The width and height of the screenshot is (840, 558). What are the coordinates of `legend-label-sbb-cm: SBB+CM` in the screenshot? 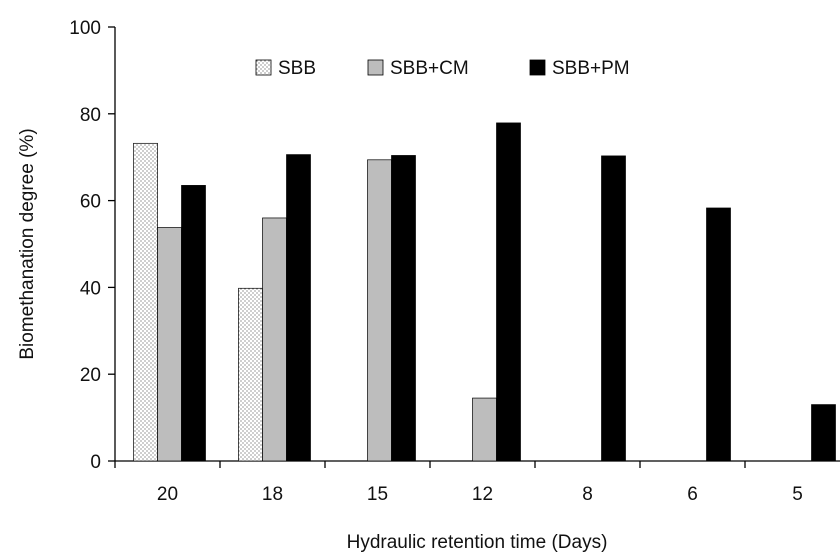 It's located at (429, 68).